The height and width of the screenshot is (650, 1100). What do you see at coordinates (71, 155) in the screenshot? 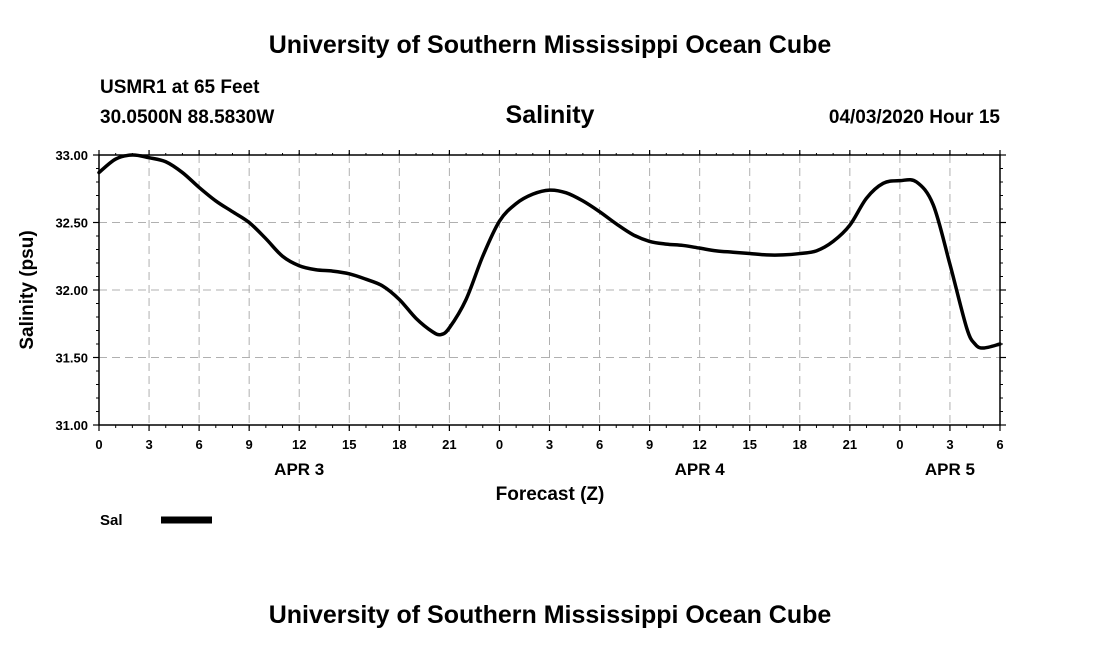
I see `y-tick-label: 33.00` at bounding box center [71, 155].